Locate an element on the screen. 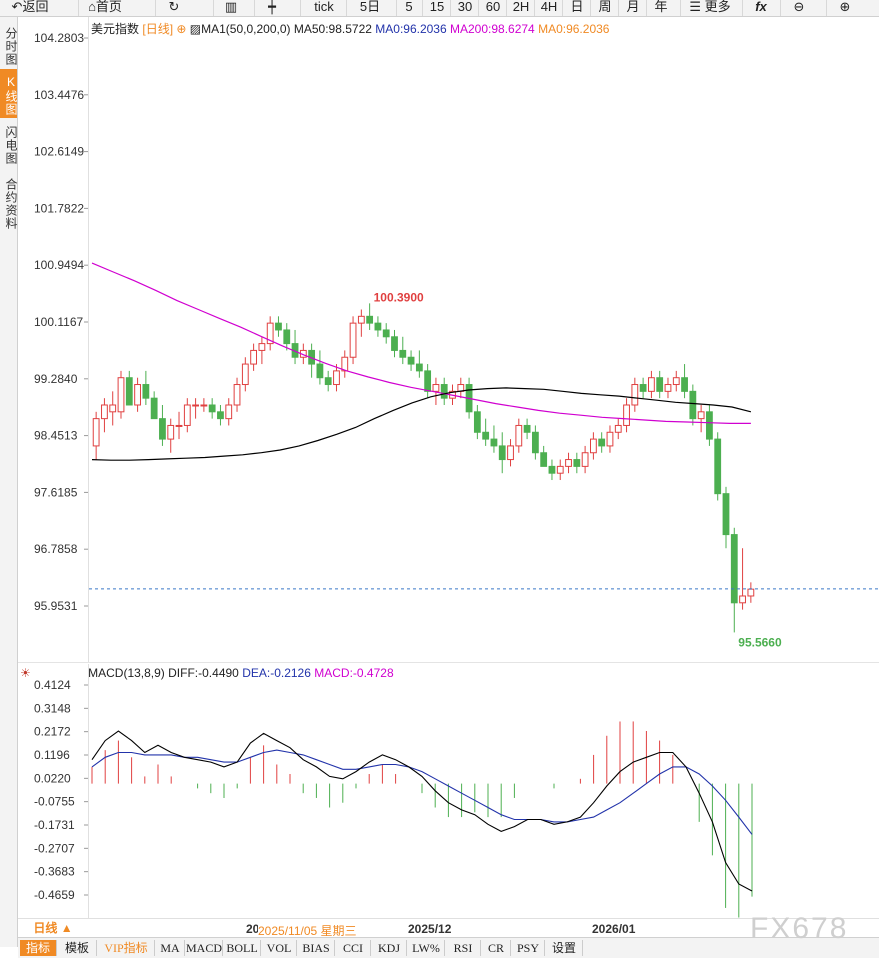  tab-template: 模板 is located at coordinates (77, 948).